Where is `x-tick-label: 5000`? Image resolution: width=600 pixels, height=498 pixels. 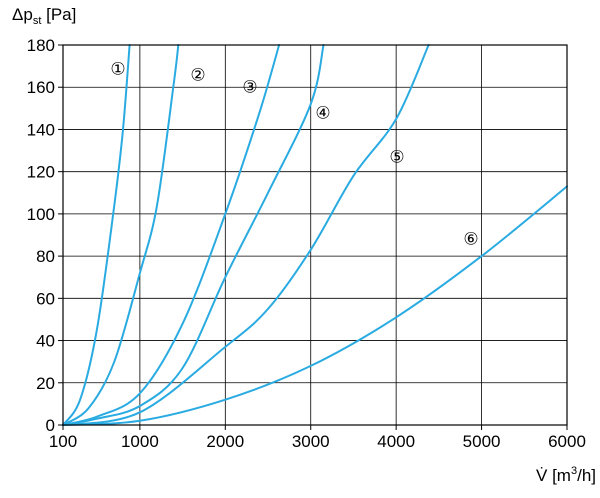 x-tick-label: 5000 is located at coordinates (482, 441).